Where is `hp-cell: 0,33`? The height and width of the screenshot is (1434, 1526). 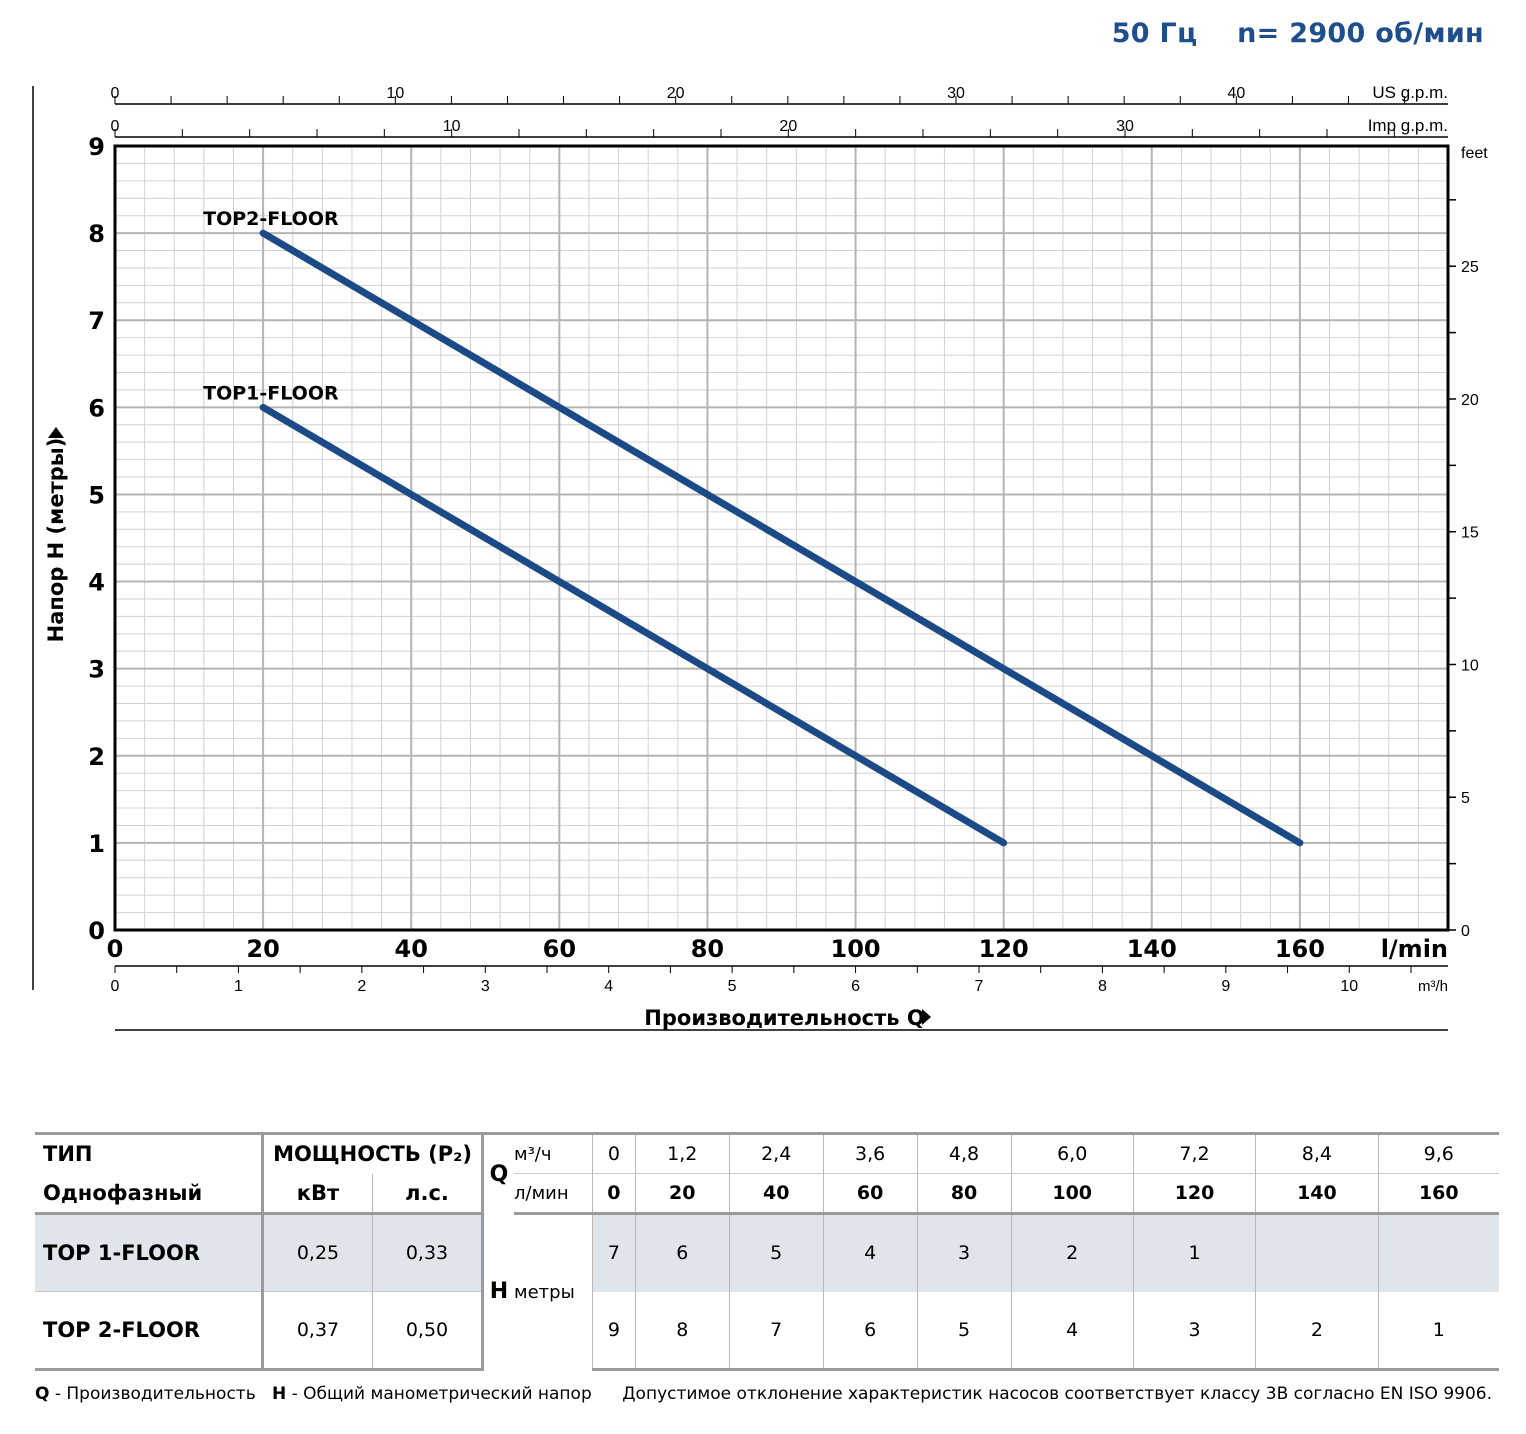
hp-cell: 0,33 is located at coordinates (427, 1252).